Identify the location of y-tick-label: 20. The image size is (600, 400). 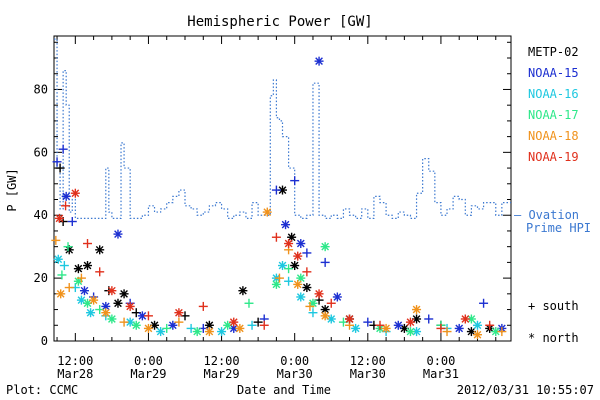
(41, 278).